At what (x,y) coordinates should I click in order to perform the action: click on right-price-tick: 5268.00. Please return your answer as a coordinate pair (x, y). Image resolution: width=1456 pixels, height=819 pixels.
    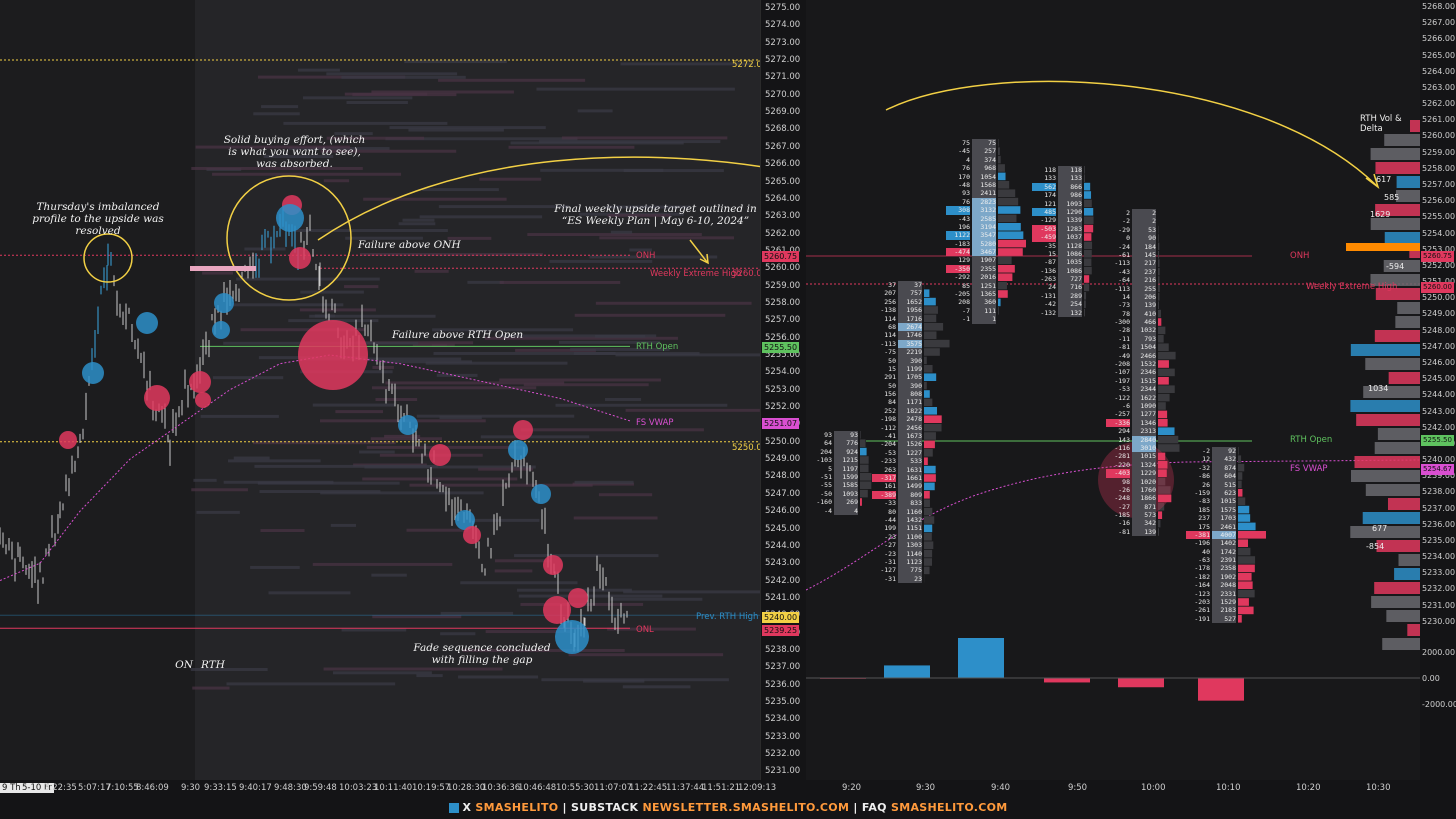
    Looking at the image, I should click on (1439, 6).